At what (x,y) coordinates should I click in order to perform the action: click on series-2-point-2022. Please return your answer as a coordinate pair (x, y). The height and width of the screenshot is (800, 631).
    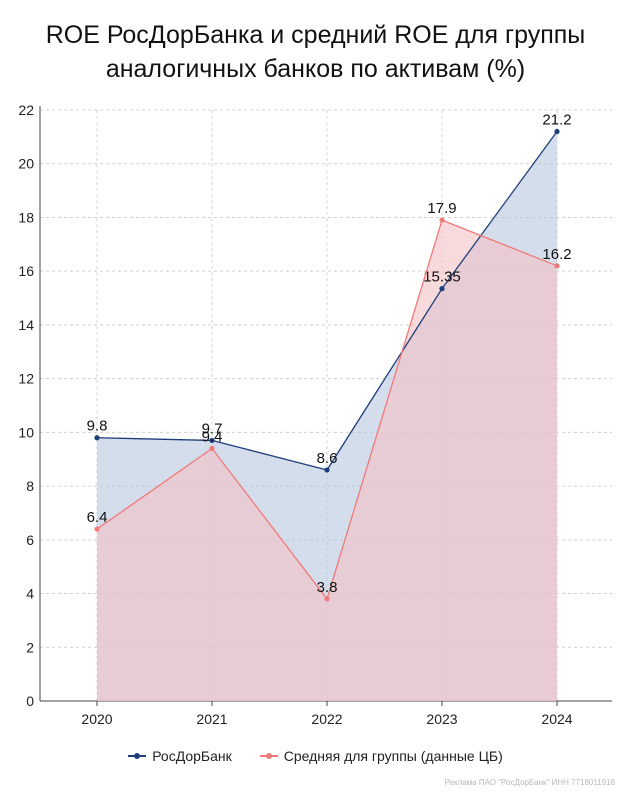
    Looking at the image, I should click on (327, 599).